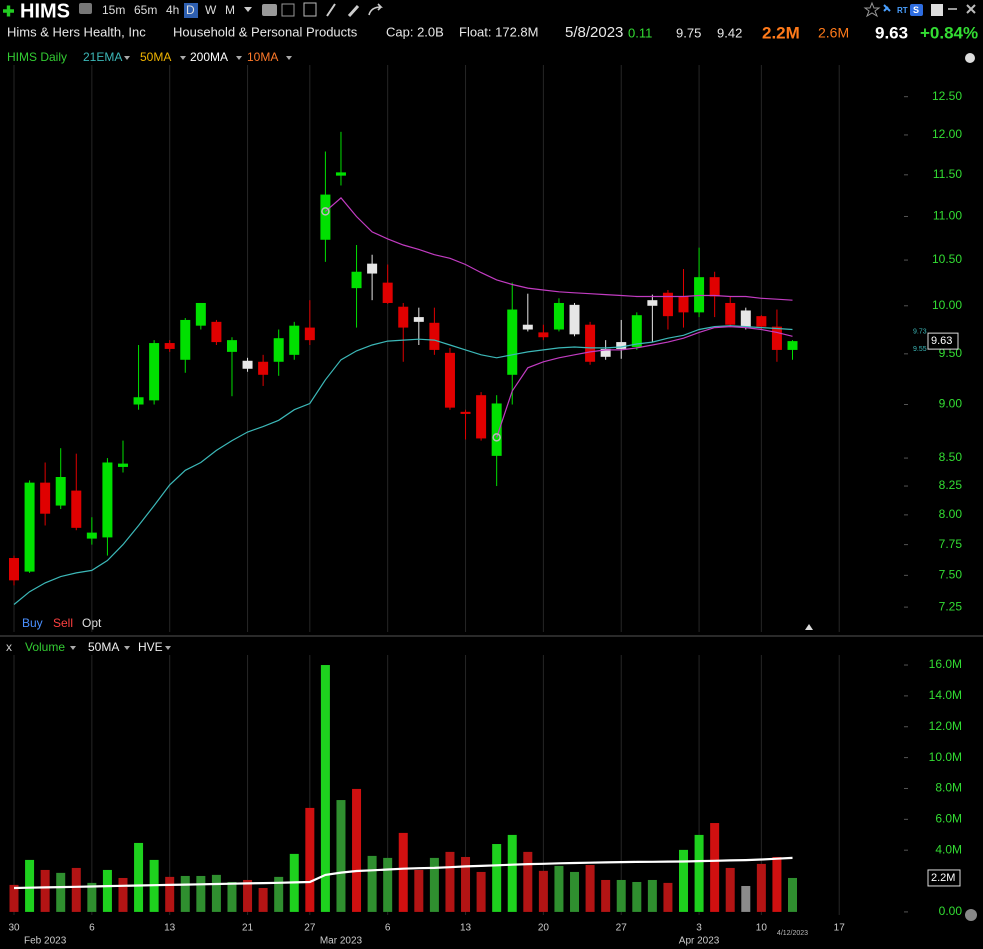  I want to click on draw-icon, so click(331, 10).